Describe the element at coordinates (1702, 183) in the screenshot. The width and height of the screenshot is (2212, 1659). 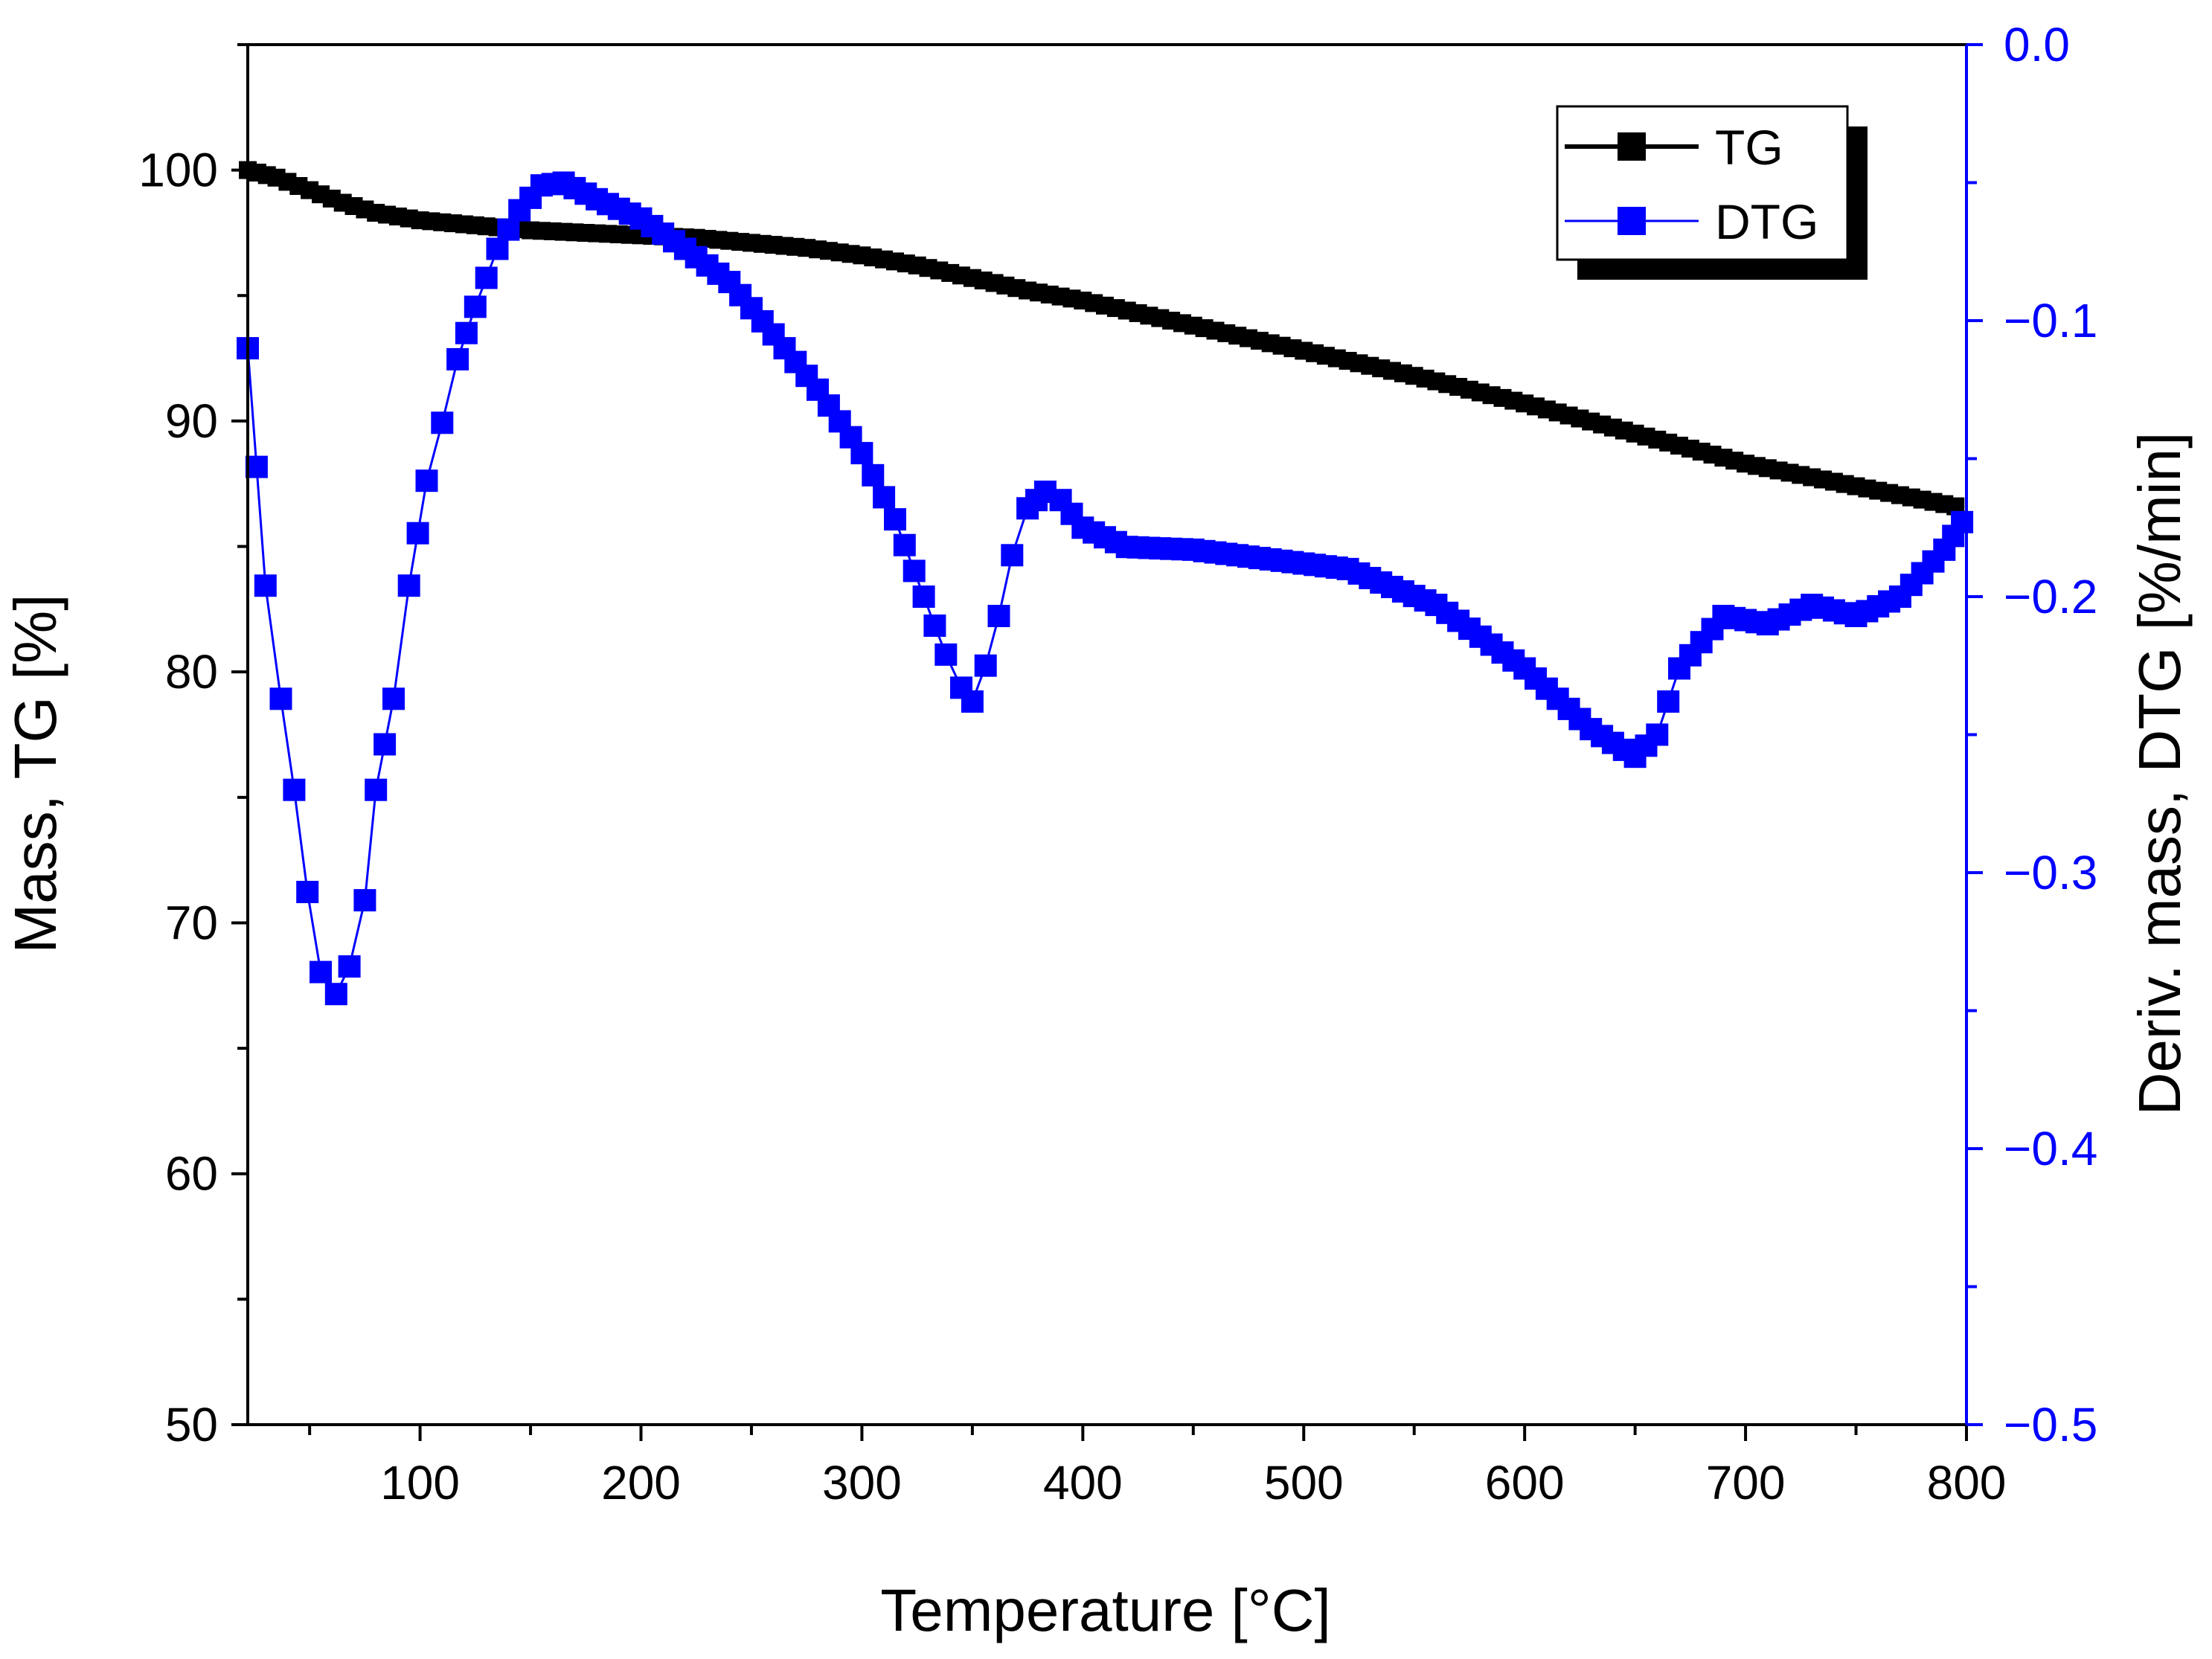
I see `legend-box` at that location.